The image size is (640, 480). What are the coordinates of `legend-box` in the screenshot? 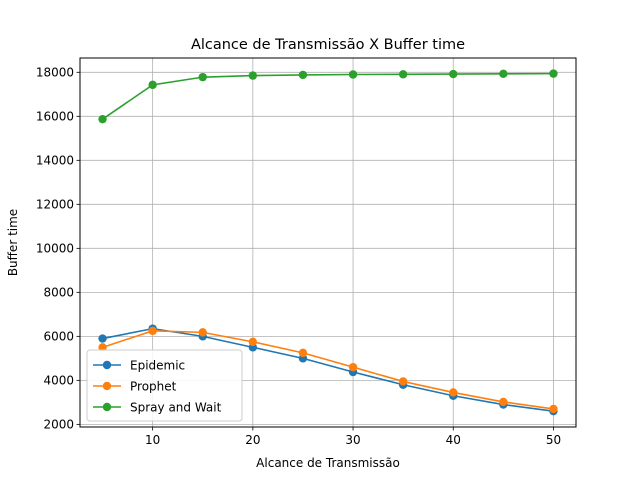 It's located at (164, 385).